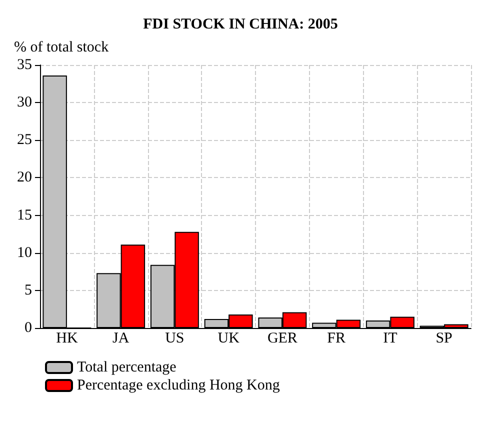 The height and width of the screenshot is (428, 481). I want to click on x-tick-label: IT, so click(390, 338).